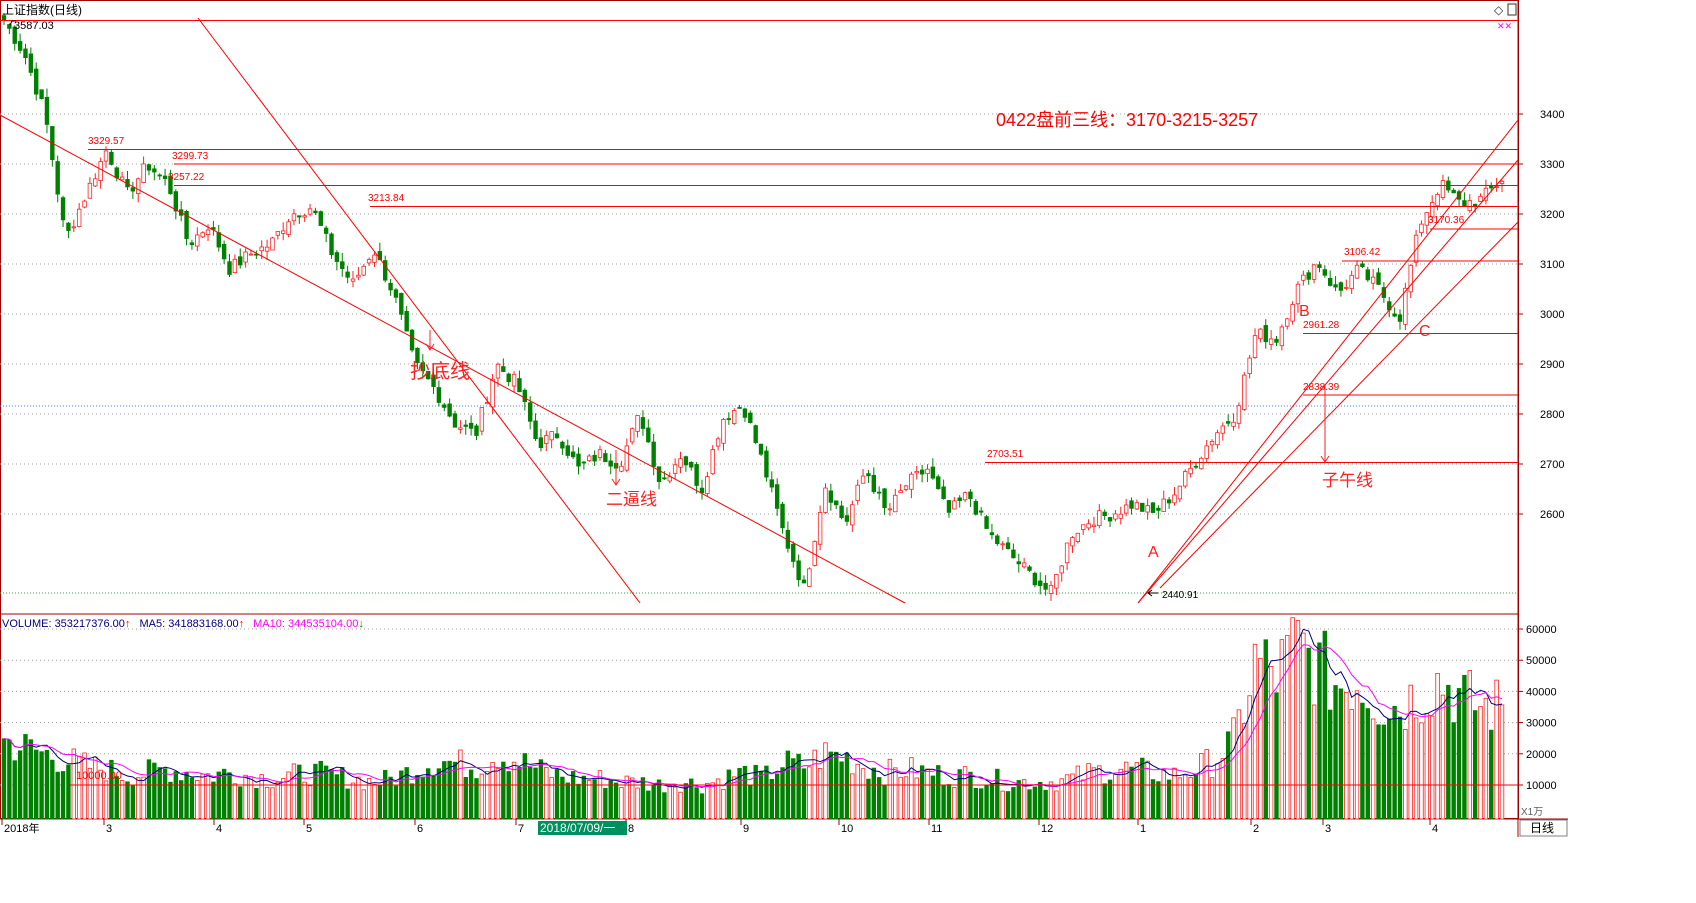 The width and height of the screenshot is (1696, 903). What do you see at coordinates (440, 371) in the screenshot?
I see `annotation-bottom-line: 抄底线` at bounding box center [440, 371].